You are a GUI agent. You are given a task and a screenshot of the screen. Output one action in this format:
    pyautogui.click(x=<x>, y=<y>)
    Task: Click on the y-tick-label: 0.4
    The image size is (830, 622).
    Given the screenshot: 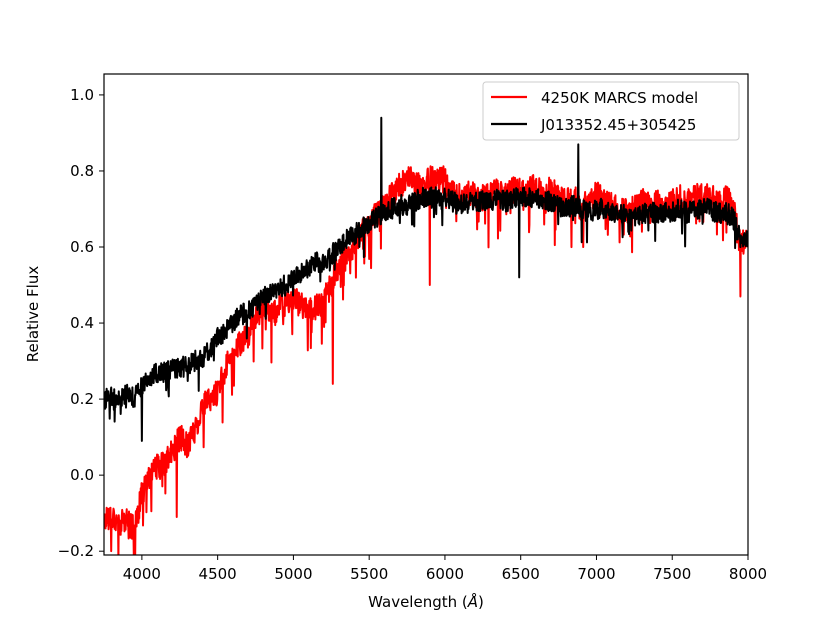 What is the action you would take?
    pyautogui.click(x=82, y=323)
    